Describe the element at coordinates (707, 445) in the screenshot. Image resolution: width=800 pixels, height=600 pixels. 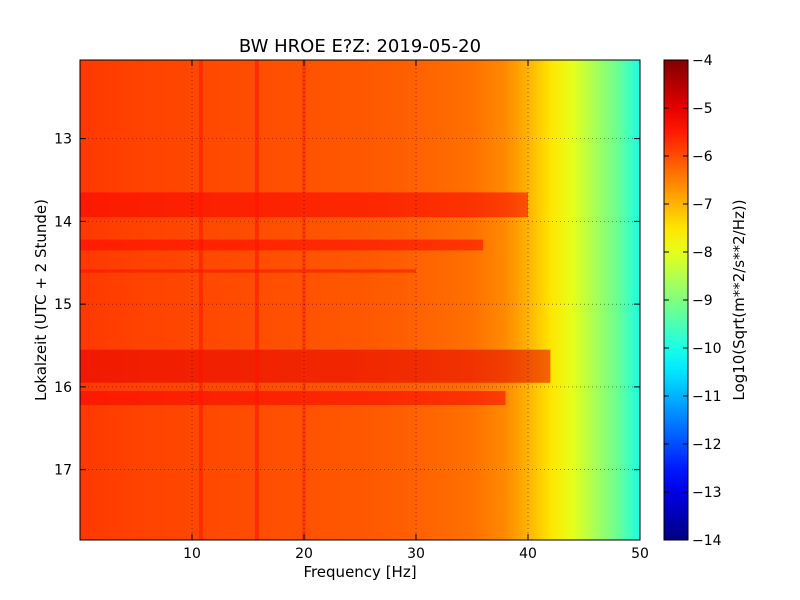
I see `colorbar-tick-label-8: −12` at that location.